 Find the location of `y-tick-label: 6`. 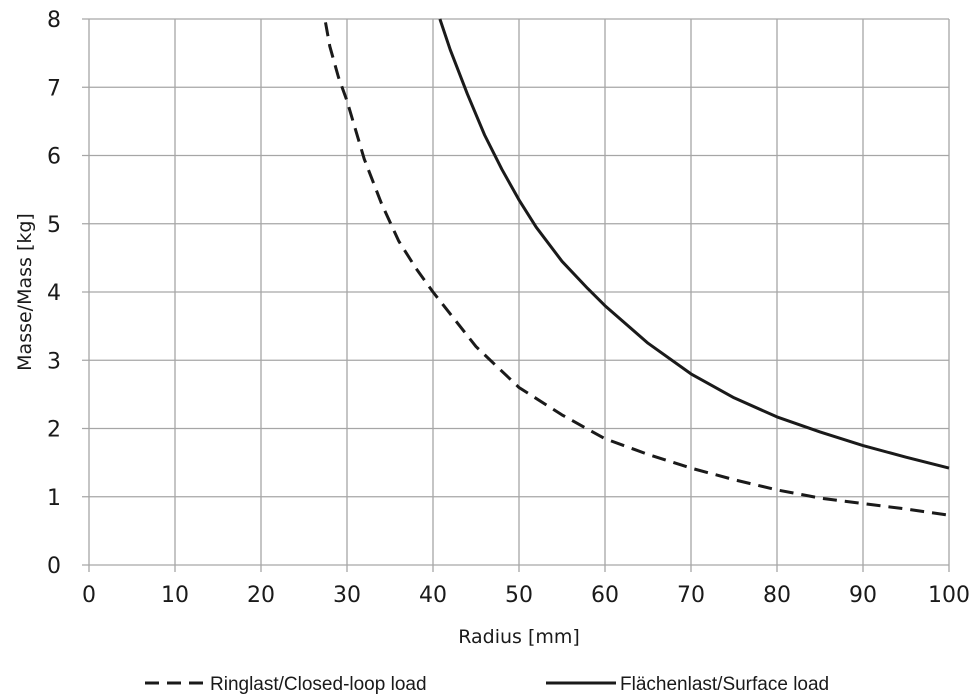

y-tick-label: 6 is located at coordinates (54, 157).